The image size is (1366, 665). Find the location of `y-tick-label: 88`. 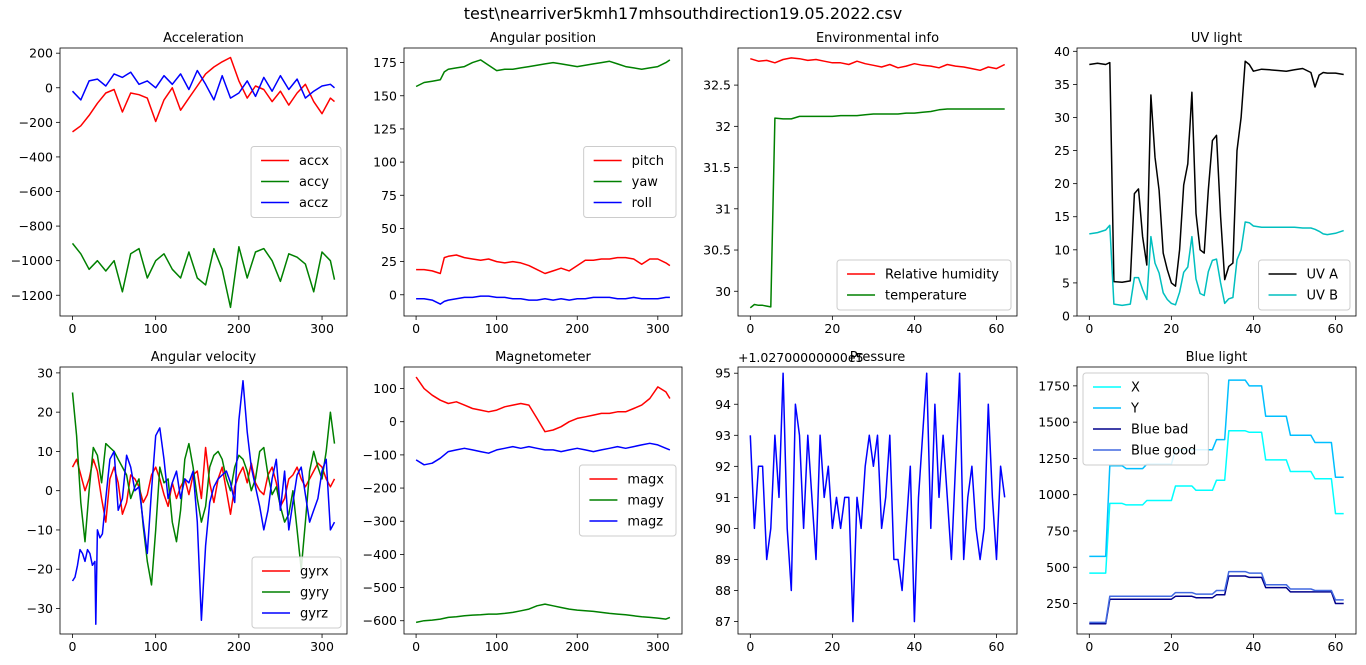

y-tick-label: 88 is located at coordinates (723, 590).